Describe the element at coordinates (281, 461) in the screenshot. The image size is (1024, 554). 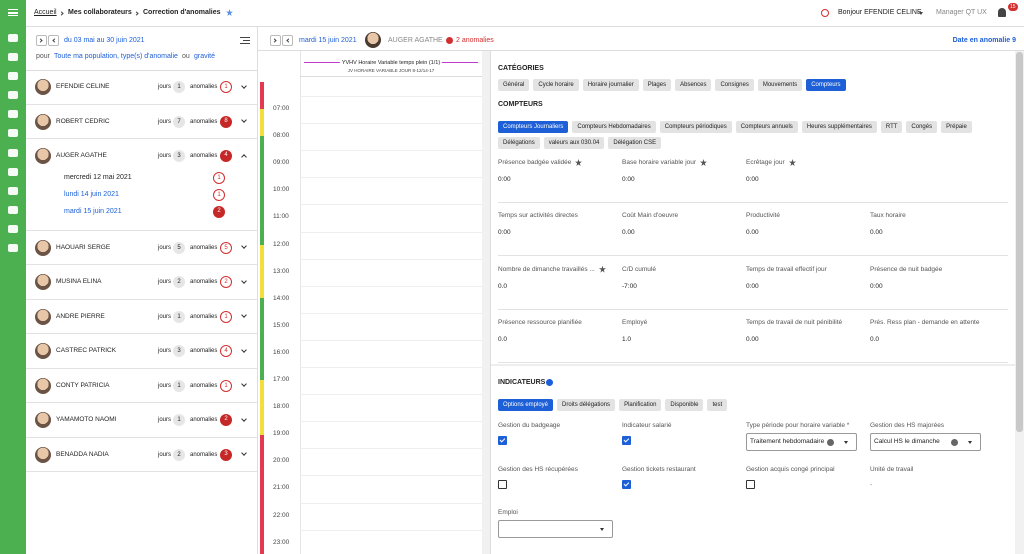
I see `hour-label: 20:00` at that location.